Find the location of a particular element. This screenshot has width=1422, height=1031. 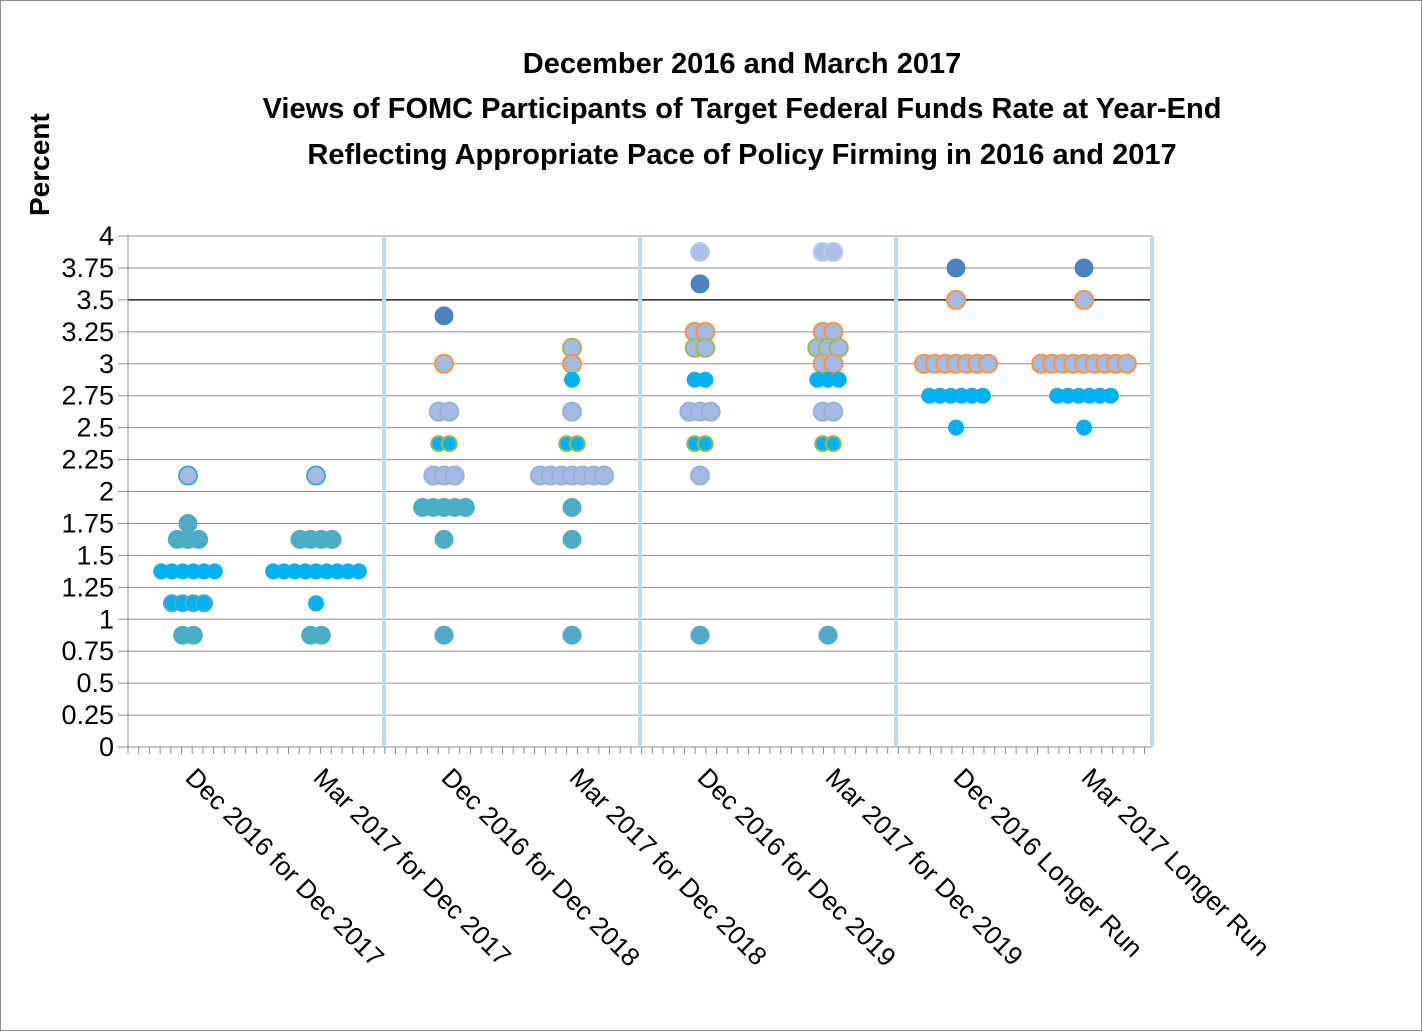

y-tick-label: 3.25 is located at coordinates (87, 332).